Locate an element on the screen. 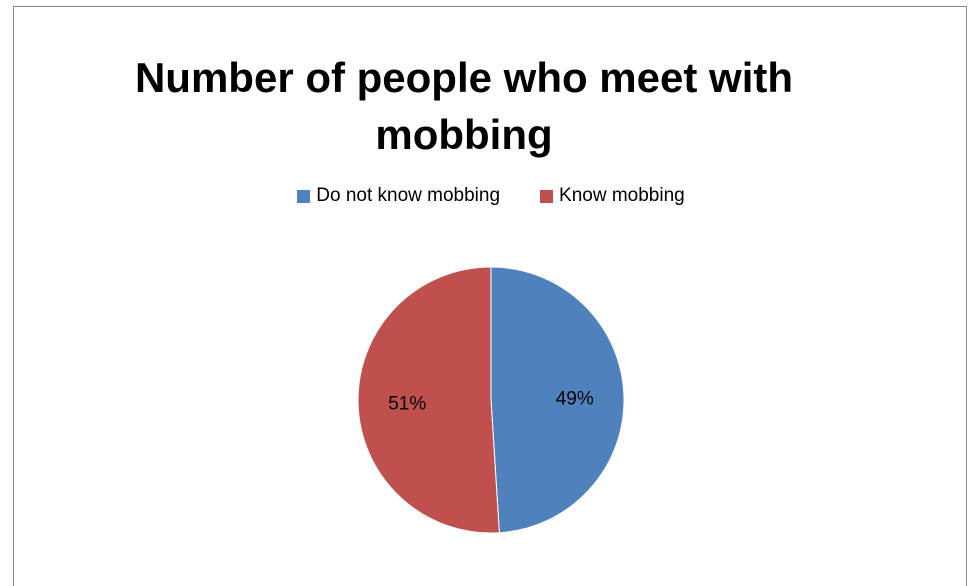 This screenshot has width=968, height=586. pie-slice-do-not-know is located at coordinates (557, 400).